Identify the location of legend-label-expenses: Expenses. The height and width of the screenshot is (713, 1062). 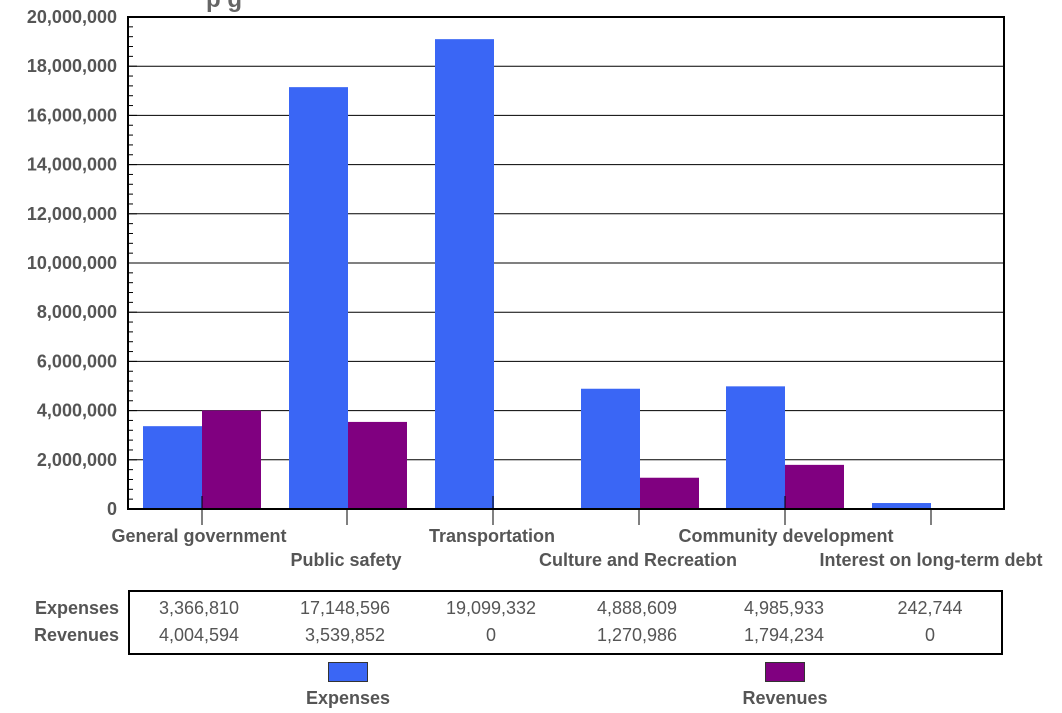
(348, 698).